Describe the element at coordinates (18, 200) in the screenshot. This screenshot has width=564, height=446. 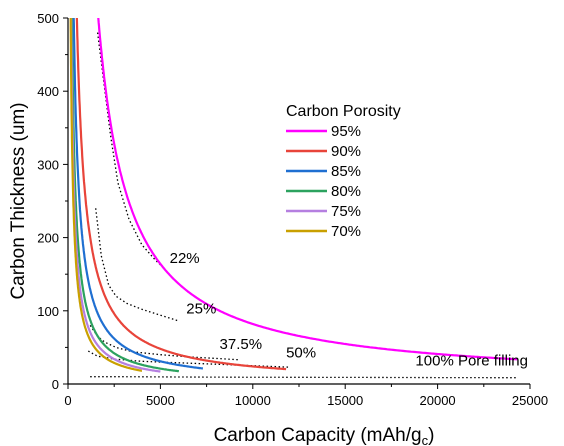
I see `y-axis-title: Carbon Thickness (um)` at that location.